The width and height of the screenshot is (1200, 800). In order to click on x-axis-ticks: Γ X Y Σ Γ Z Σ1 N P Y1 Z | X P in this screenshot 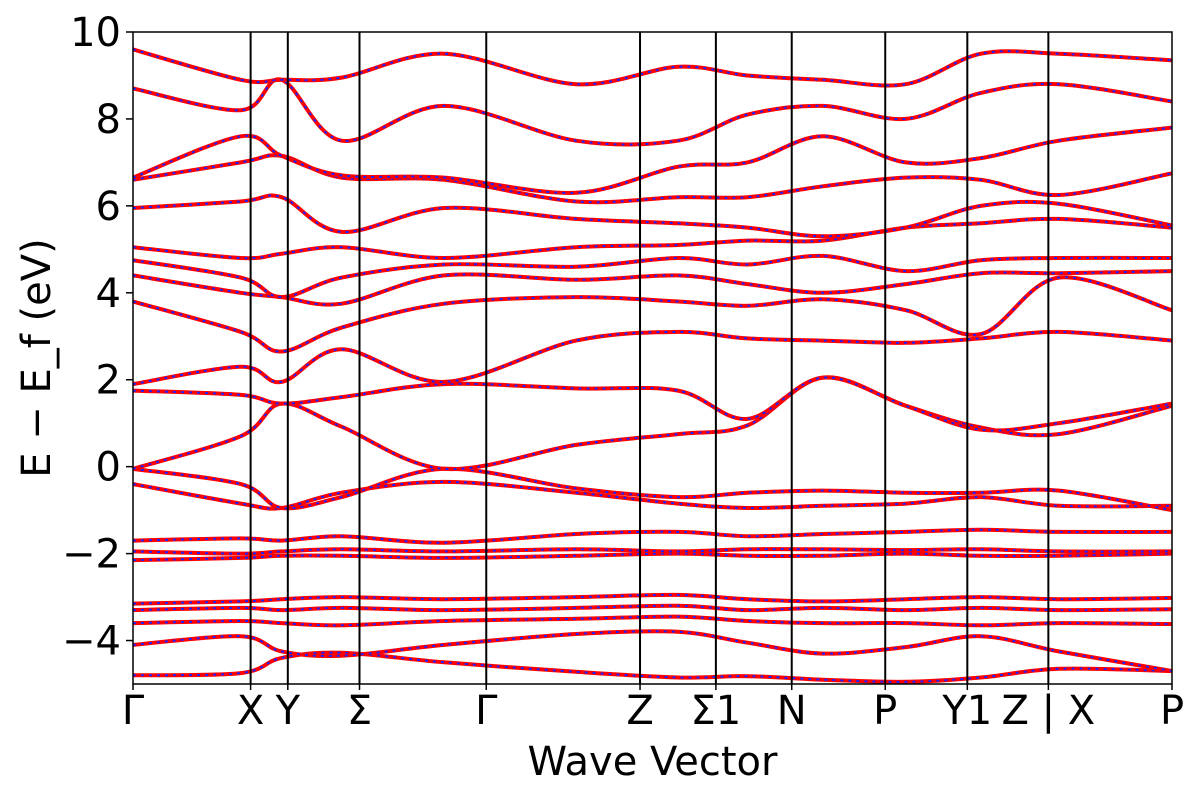, I will do `click(653, 709)`.